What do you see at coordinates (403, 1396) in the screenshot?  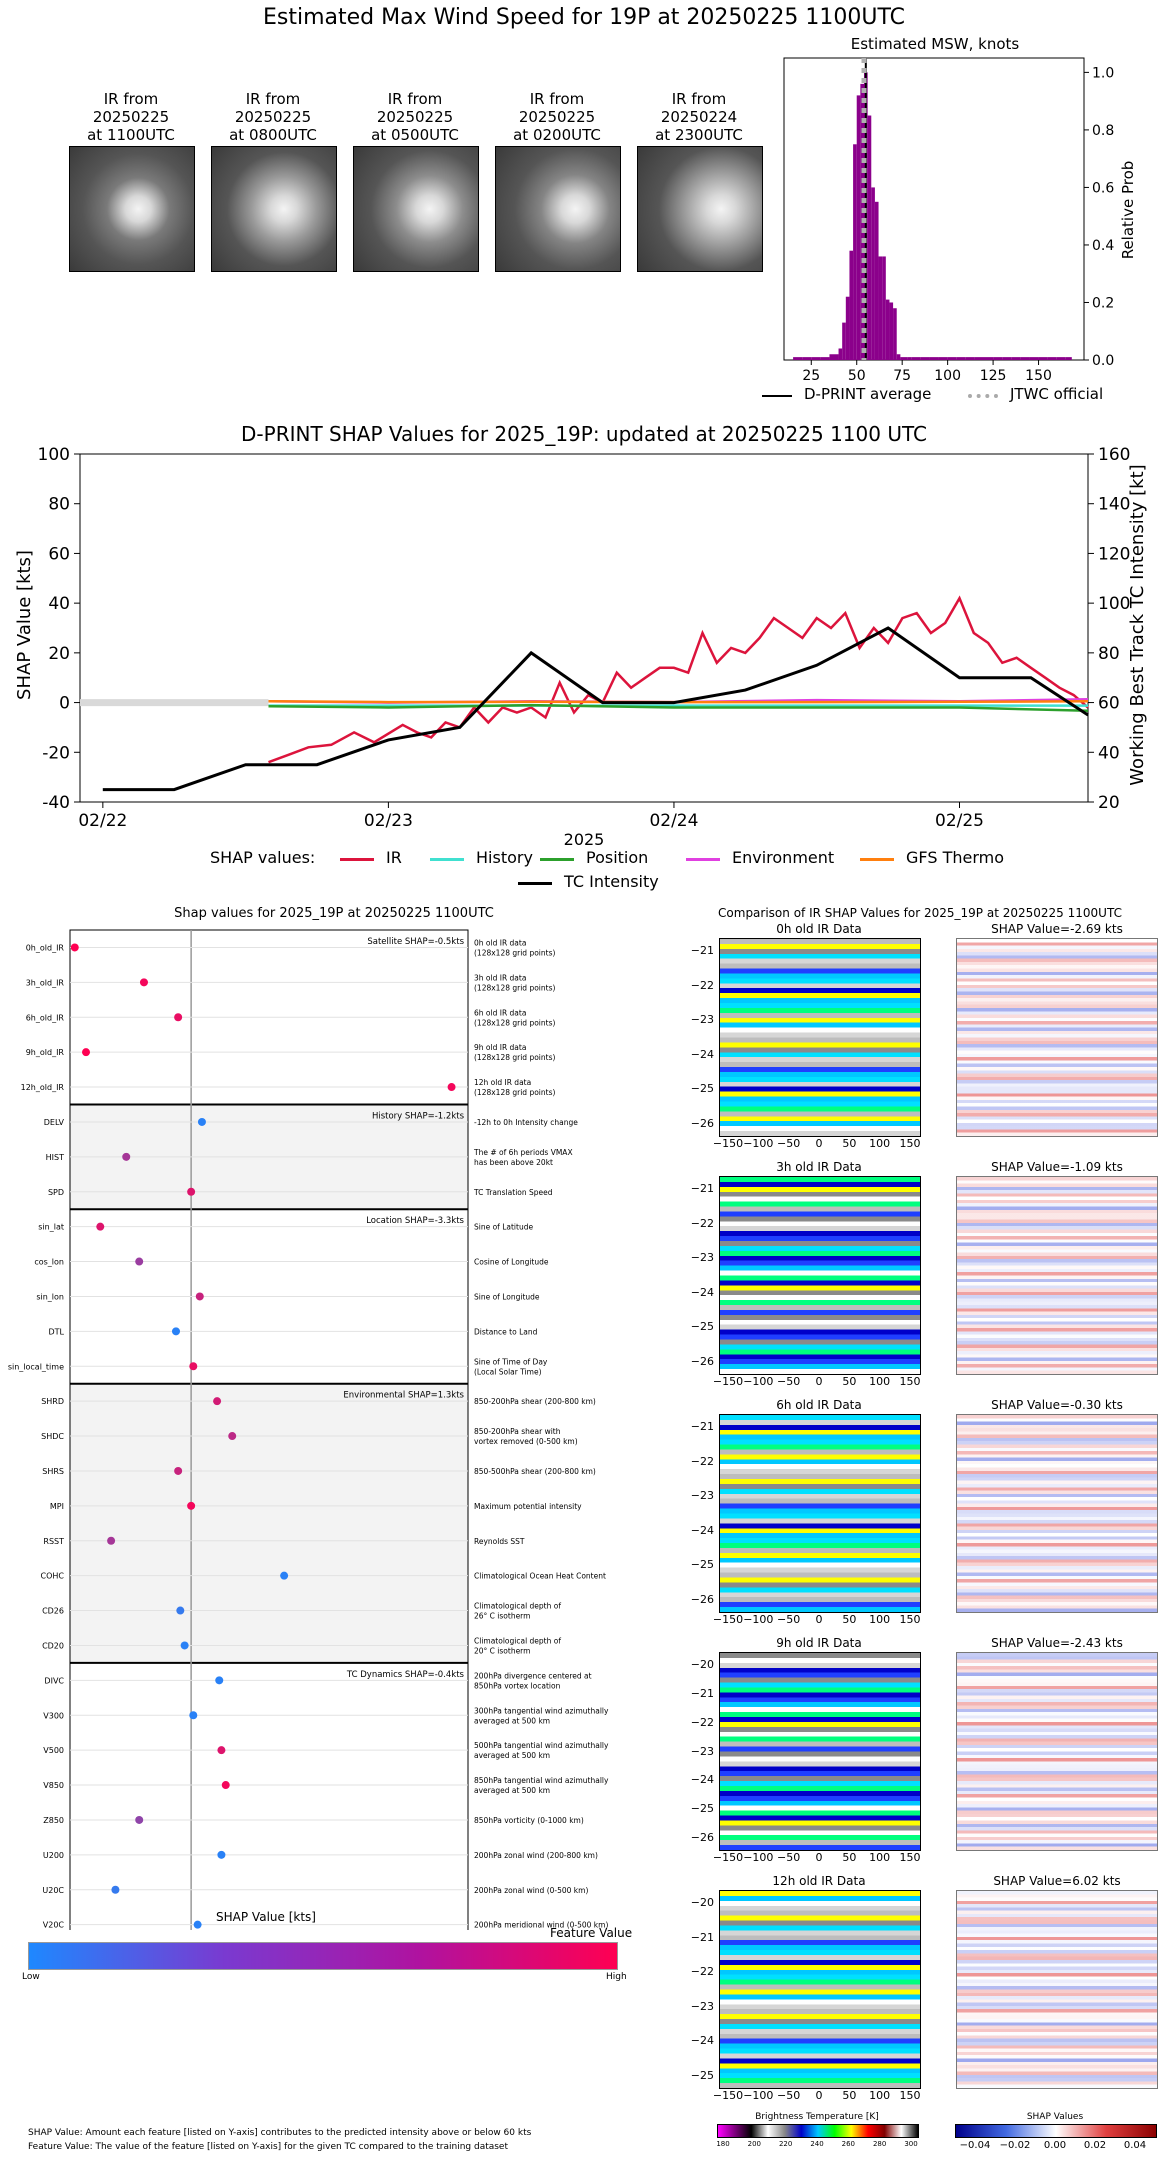 I see `feature-group-label: Environmental SHAP=1.3kts` at bounding box center [403, 1396].